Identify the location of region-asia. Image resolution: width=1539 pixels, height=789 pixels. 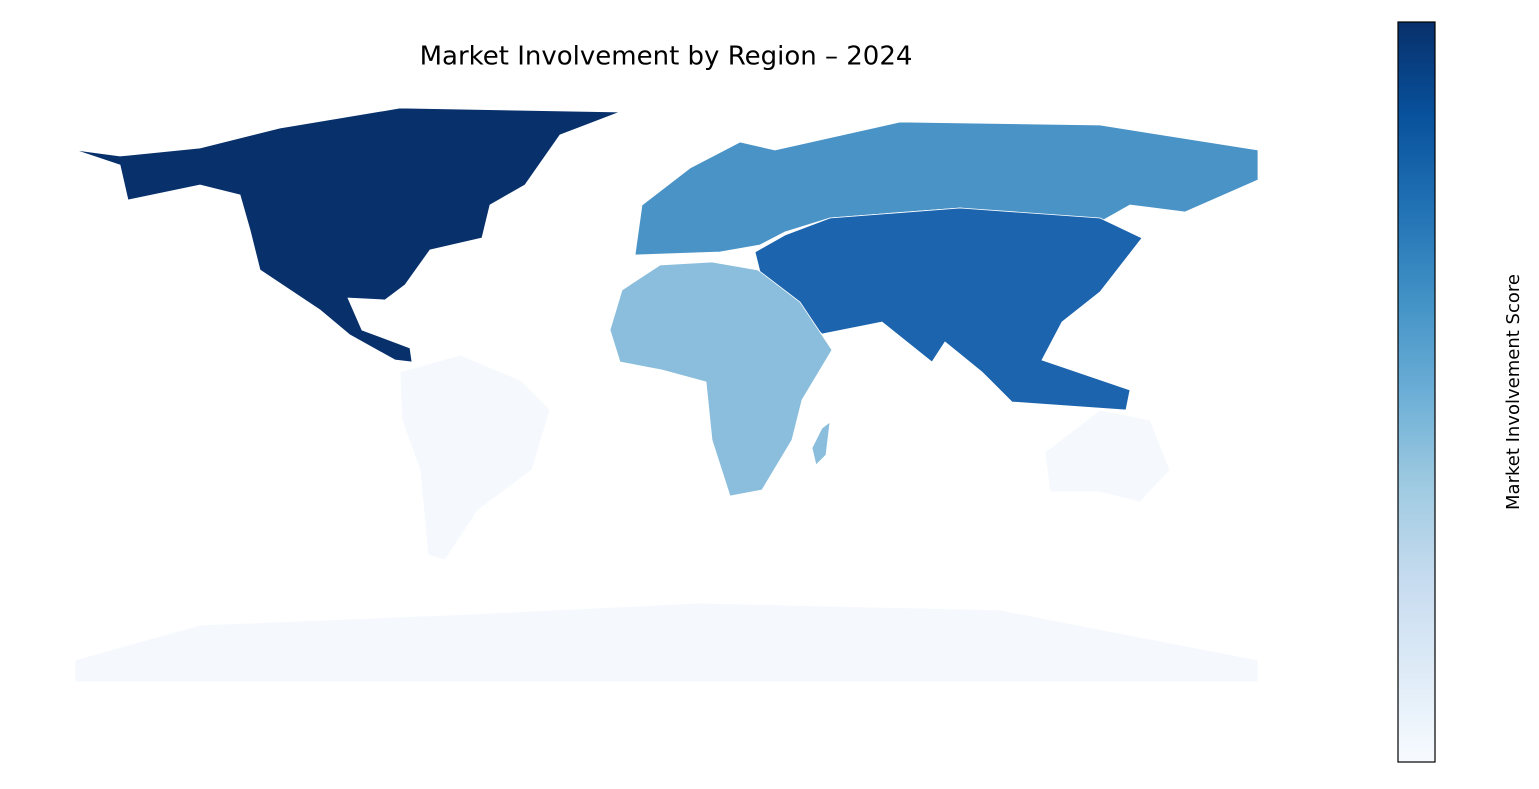
(948, 309).